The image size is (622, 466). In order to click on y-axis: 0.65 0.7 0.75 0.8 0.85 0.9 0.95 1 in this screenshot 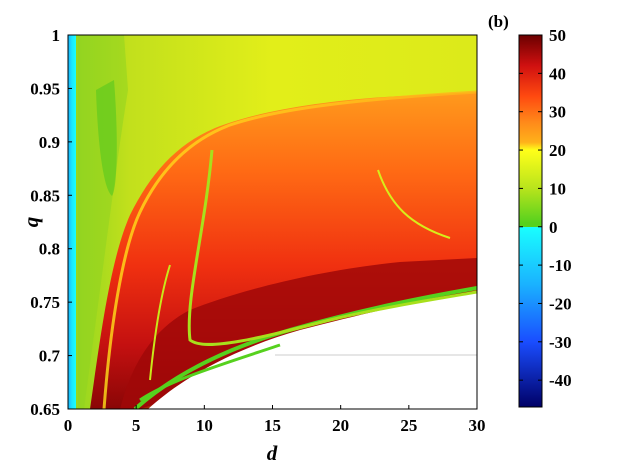, I will do `click(51, 222)`.